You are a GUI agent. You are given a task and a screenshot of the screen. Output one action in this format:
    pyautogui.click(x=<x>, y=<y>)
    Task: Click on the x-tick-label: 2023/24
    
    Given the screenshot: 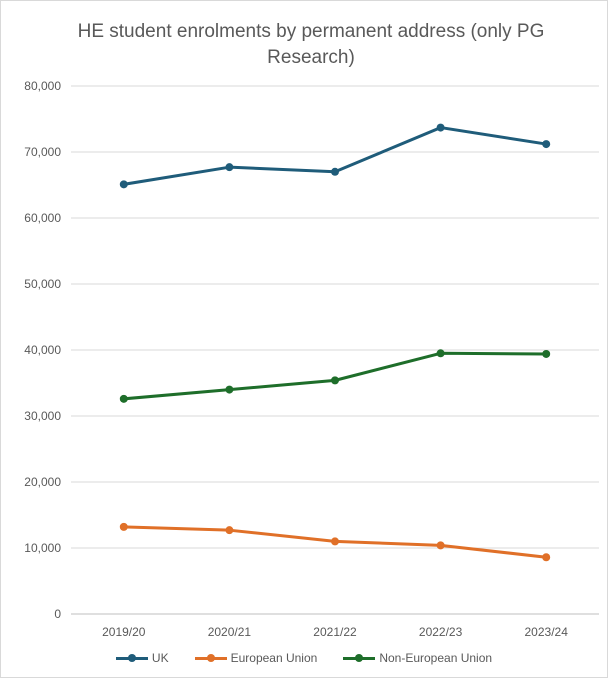 What is the action you would take?
    pyautogui.click(x=547, y=632)
    